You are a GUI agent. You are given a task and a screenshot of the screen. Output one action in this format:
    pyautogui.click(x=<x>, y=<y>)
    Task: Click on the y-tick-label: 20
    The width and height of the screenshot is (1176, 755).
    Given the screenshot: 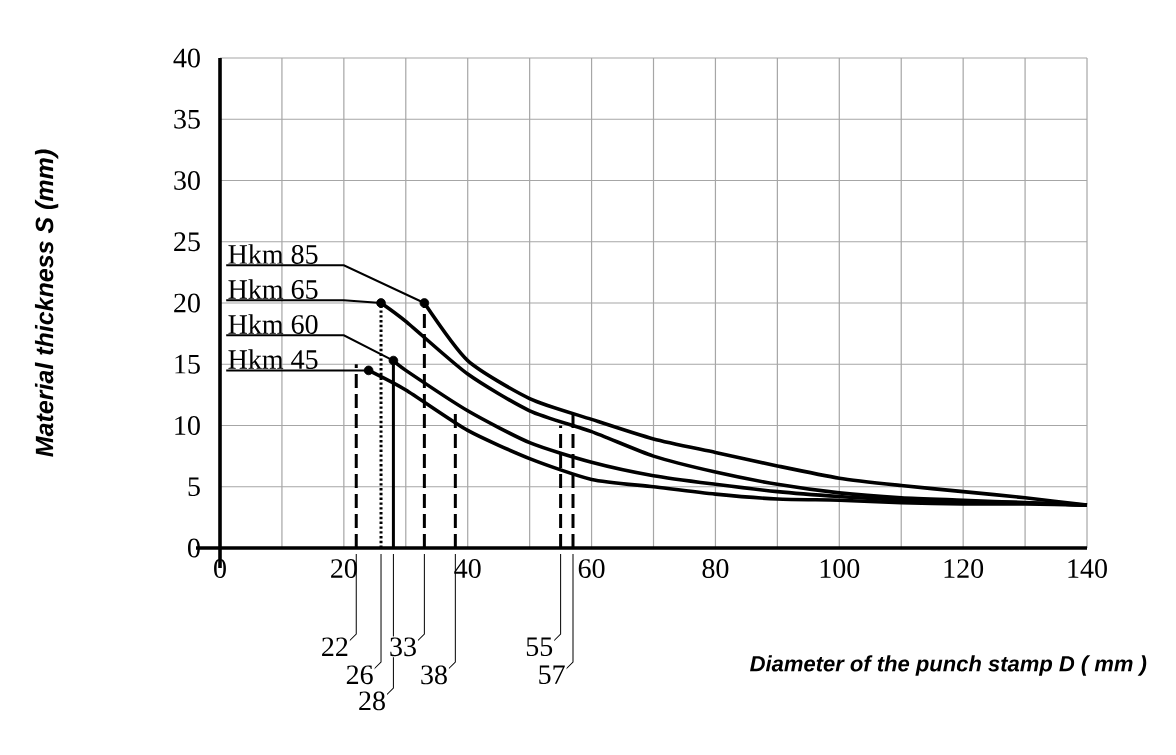 What is the action you would take?
    pyautogui.click(x=187, y=303)
    